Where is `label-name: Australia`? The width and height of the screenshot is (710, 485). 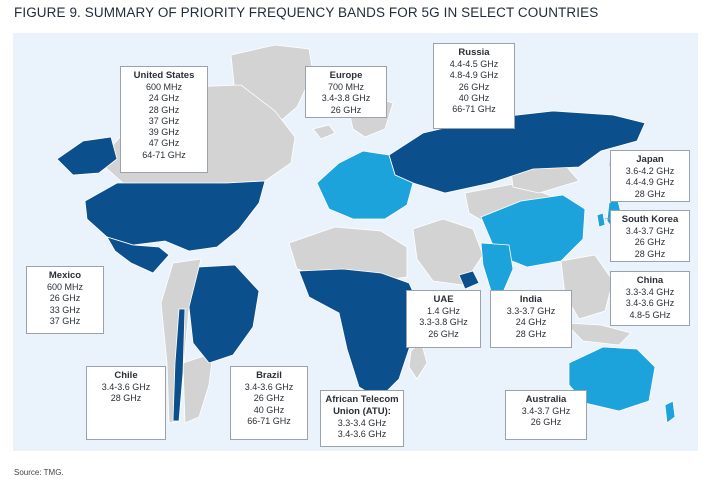 label-name: Australia is located at coordinates (546, 399).